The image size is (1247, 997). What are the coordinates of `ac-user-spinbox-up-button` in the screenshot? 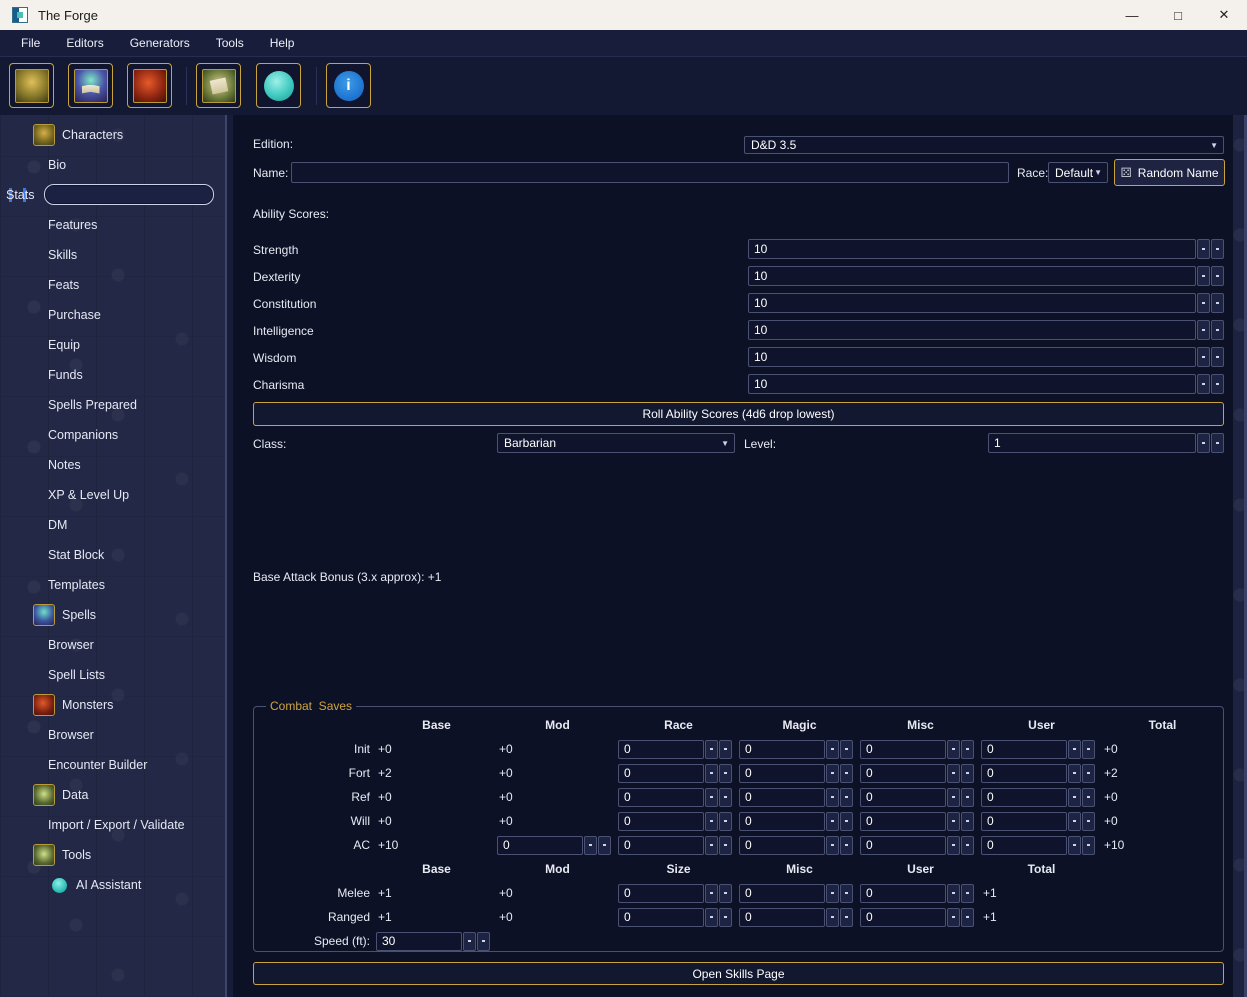 It's located at (1074, 845).